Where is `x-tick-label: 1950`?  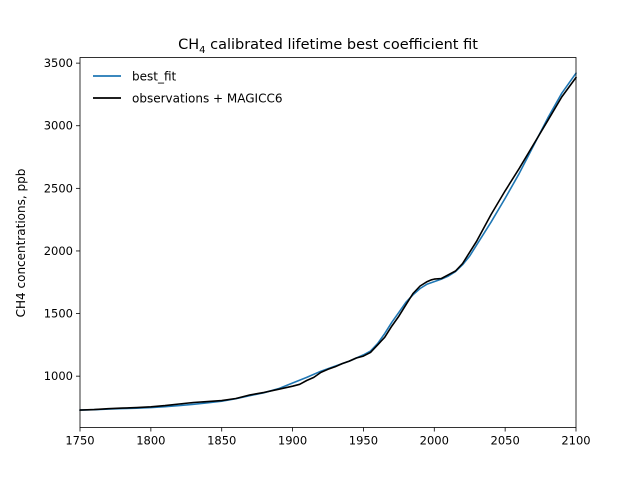 x-tick-label: 1950 is located at coordinates (363, 441).